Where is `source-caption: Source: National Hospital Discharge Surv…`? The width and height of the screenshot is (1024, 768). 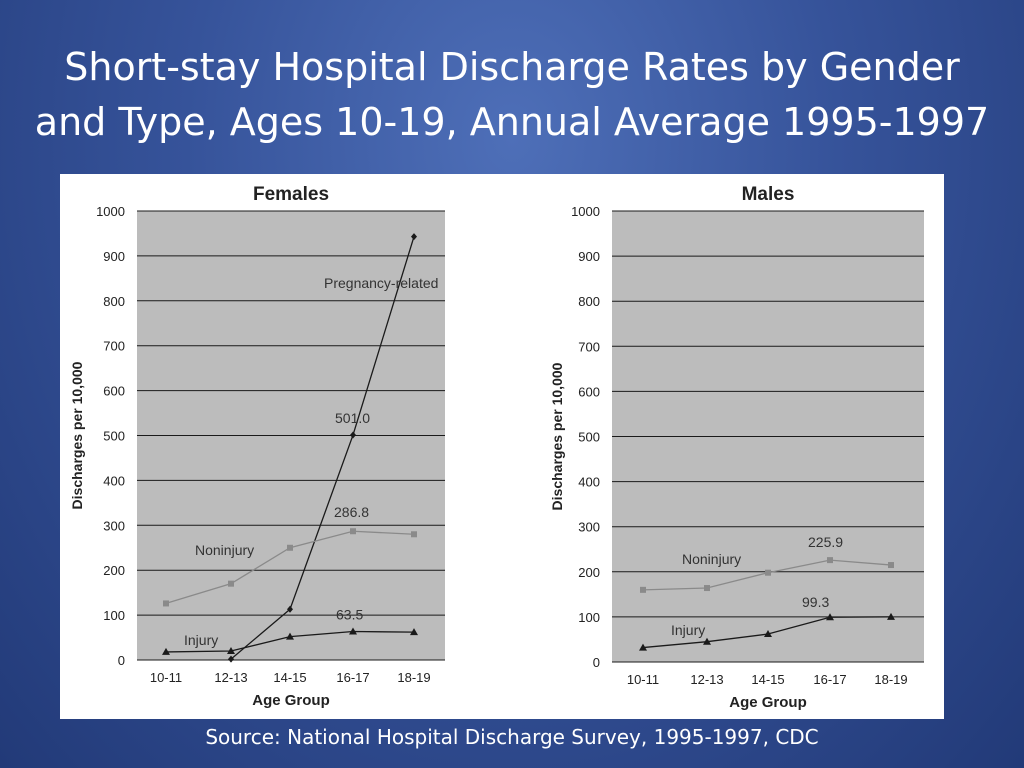
source-caption: Source: National Hospital Discharge Surv… is located at coordinates (512, 737).